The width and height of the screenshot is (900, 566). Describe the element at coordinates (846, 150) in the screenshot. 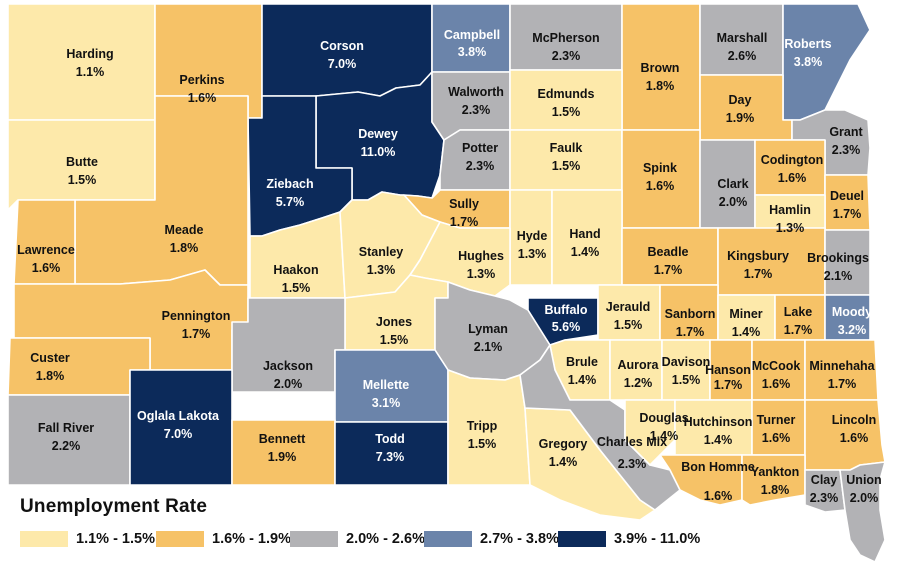

I see `county-rate-grant: 2.3%` at that location.